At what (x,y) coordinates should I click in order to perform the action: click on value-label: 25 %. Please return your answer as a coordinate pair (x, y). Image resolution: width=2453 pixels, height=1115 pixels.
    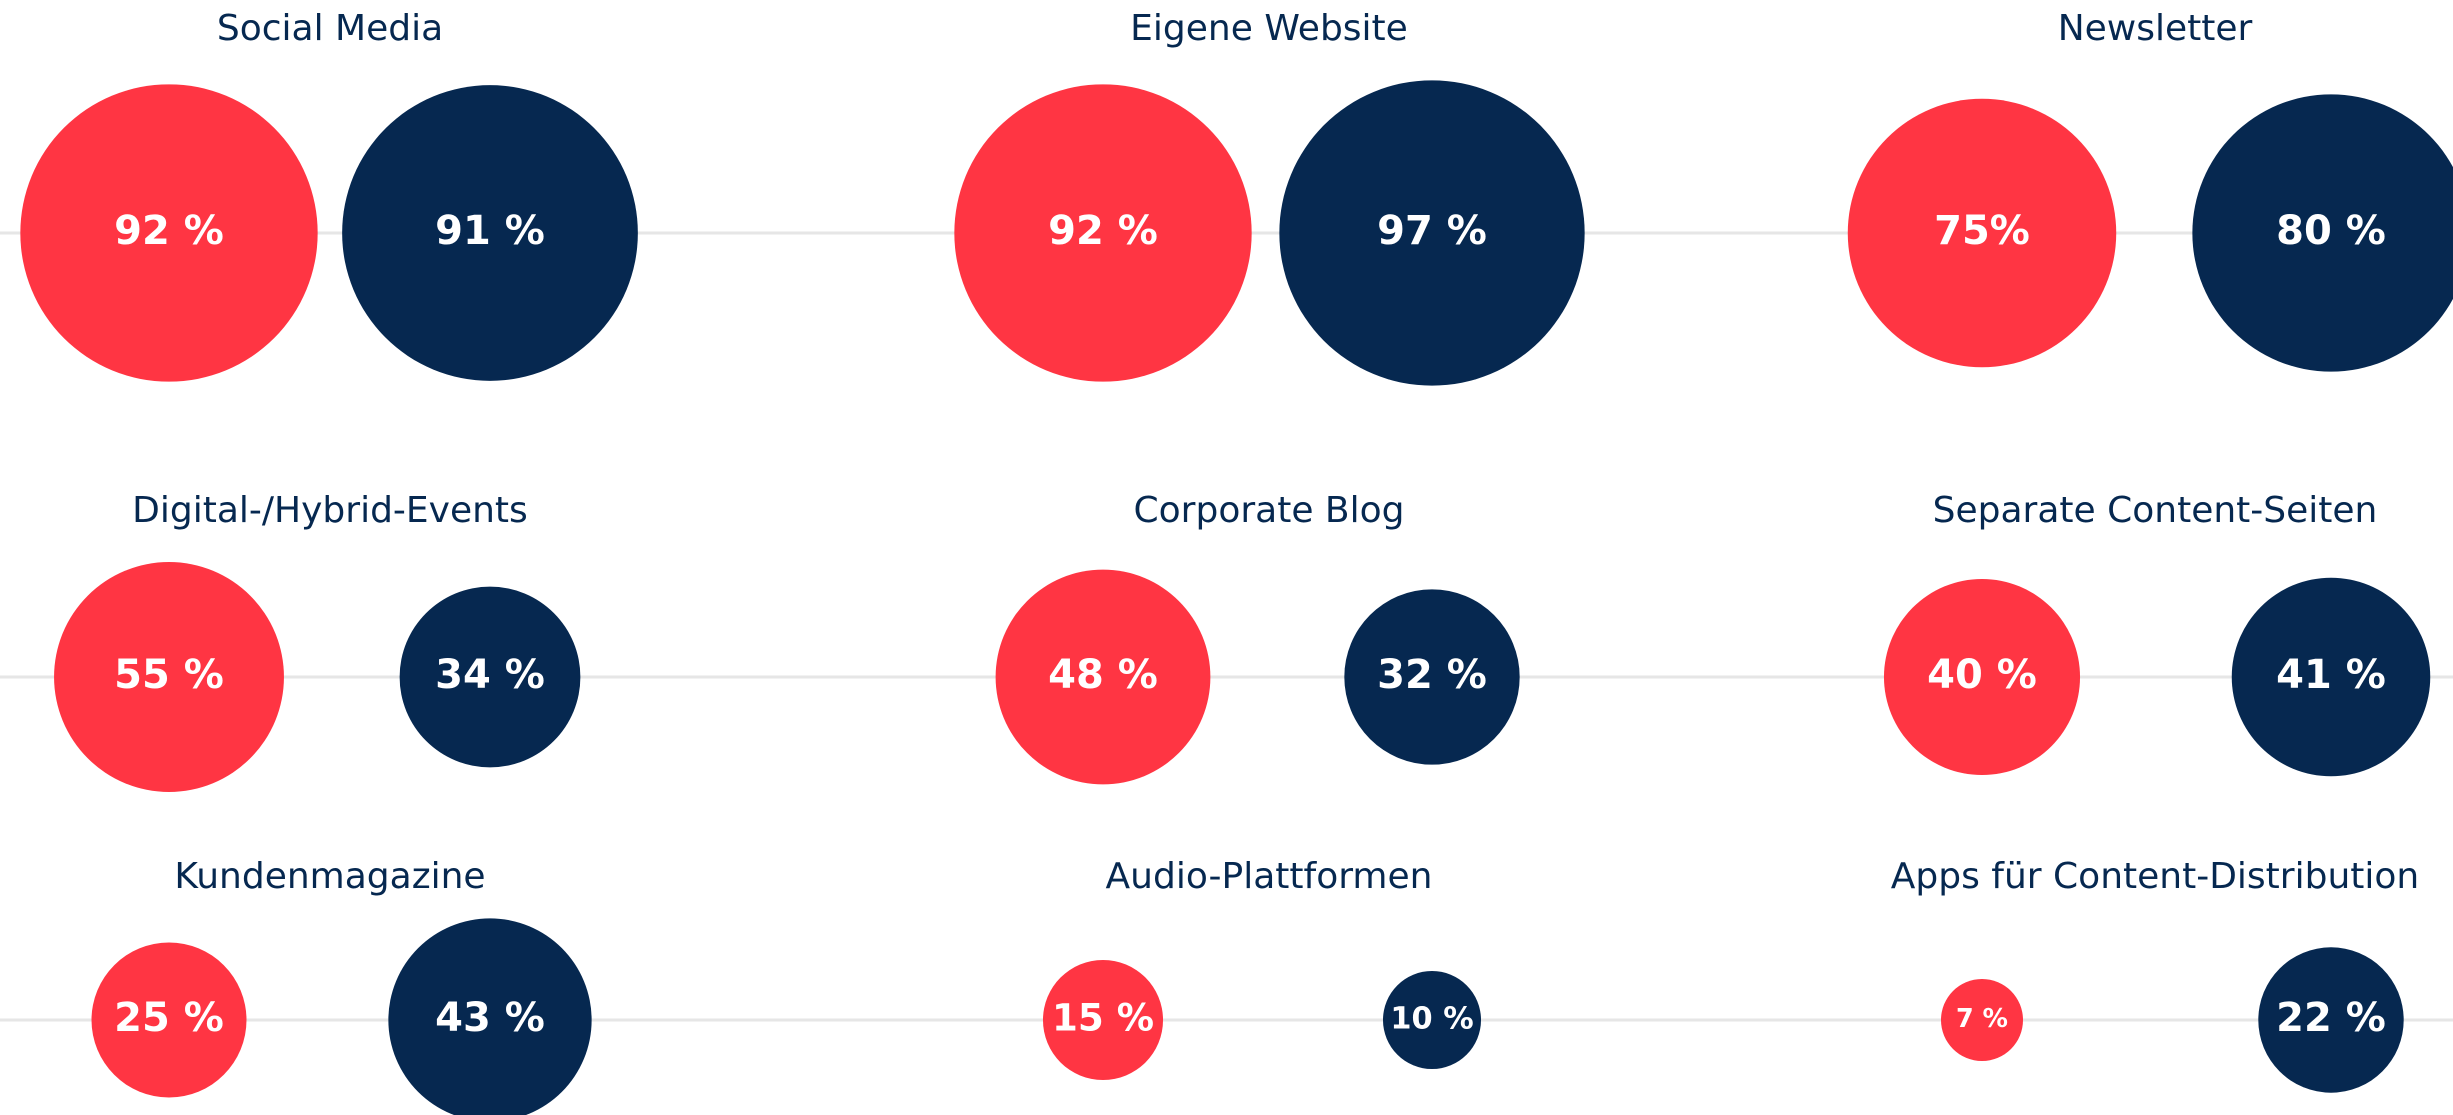
    Looking at the image, I should click on (169, 1018).